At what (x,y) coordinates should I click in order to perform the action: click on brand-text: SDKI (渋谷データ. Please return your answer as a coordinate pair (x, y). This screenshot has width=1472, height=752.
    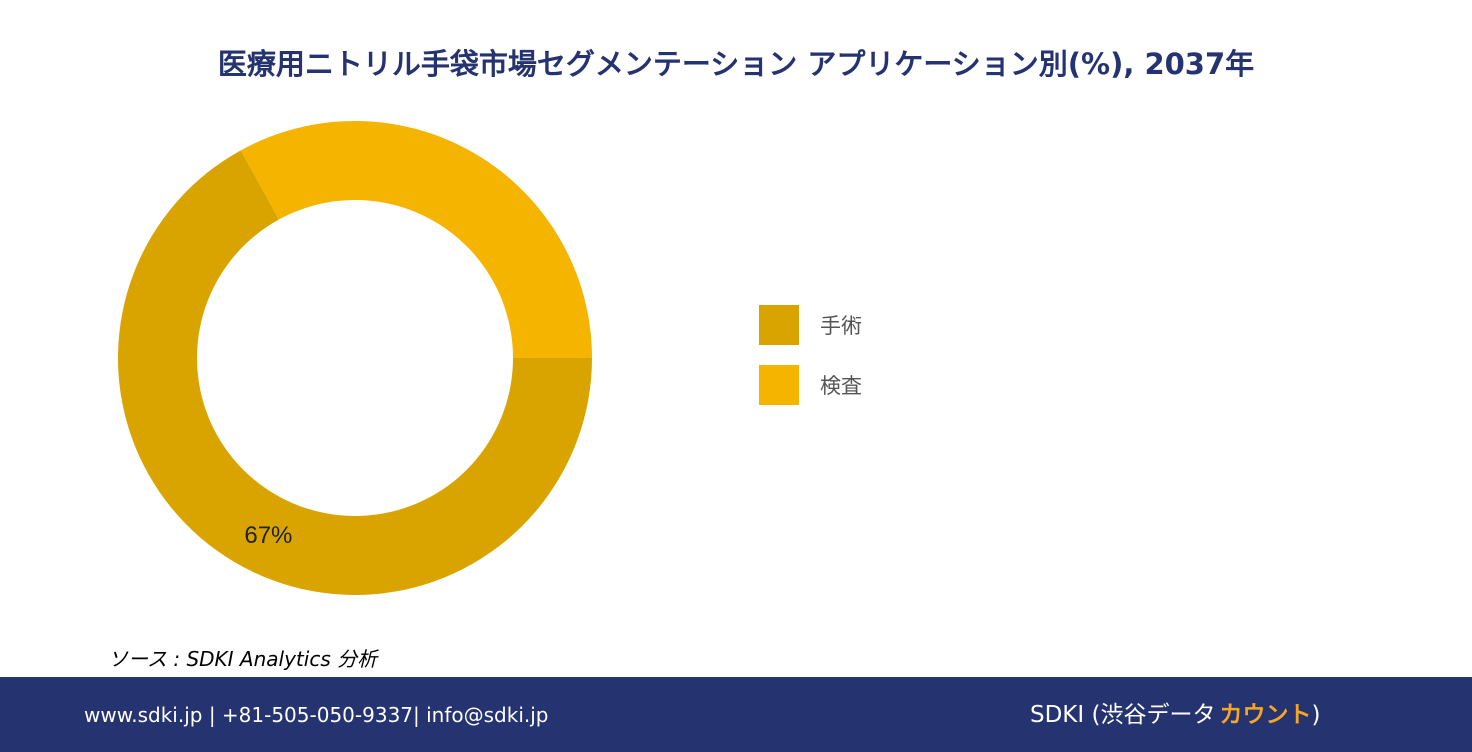
    Looking at the image, I should click on (1122, 715).